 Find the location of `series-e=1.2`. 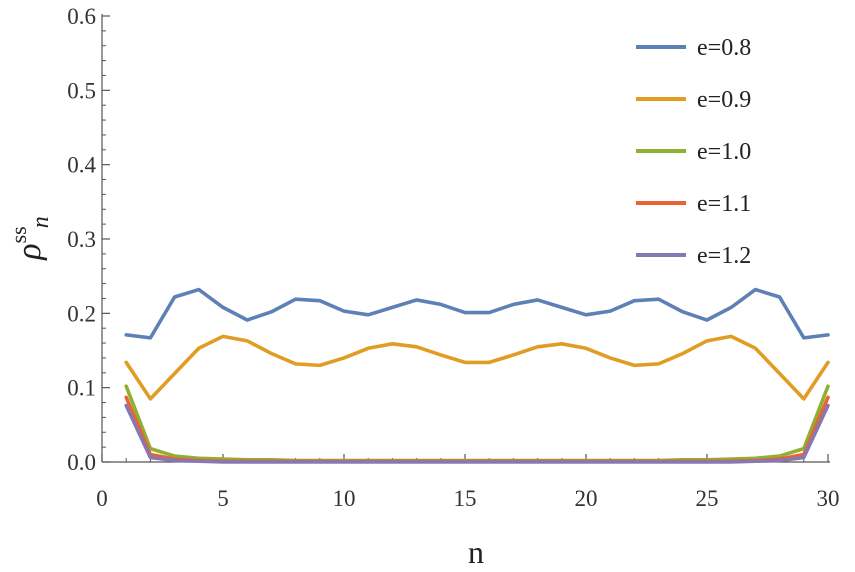

series-e=1.2 is located at coordinates (477, 433).